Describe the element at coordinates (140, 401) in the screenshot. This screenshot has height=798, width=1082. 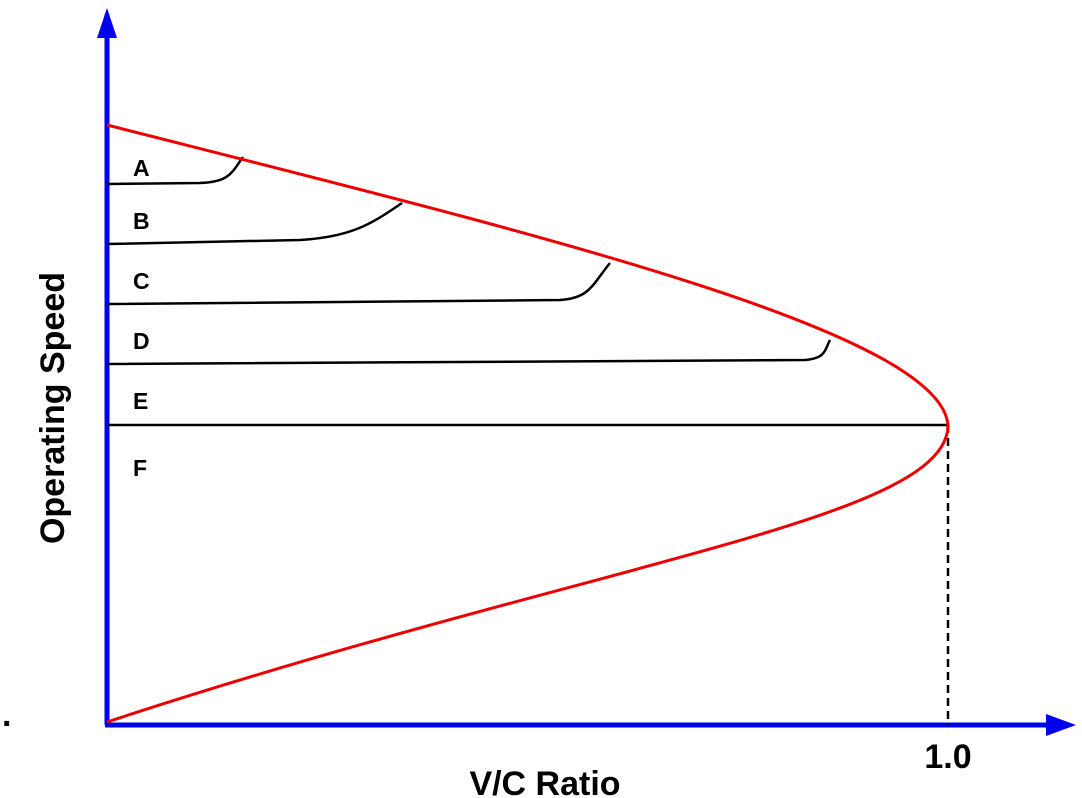
I see `level-label: E` at that location.